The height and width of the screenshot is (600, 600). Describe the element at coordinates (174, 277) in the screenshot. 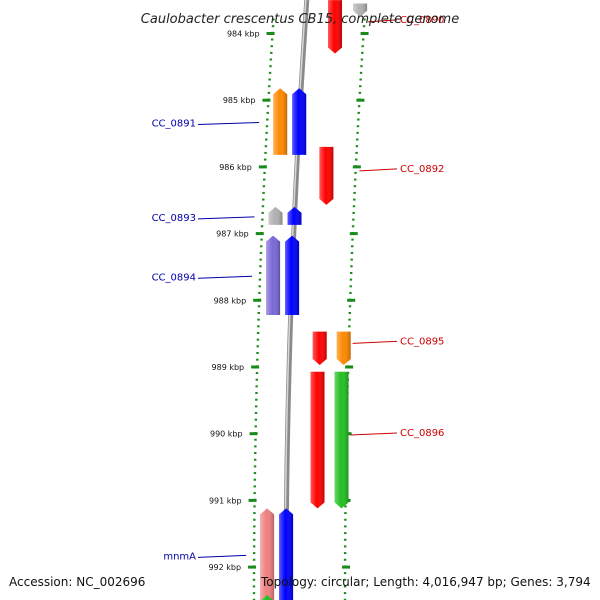

I see `gene-label-cc0894: CC_0894` at that location.